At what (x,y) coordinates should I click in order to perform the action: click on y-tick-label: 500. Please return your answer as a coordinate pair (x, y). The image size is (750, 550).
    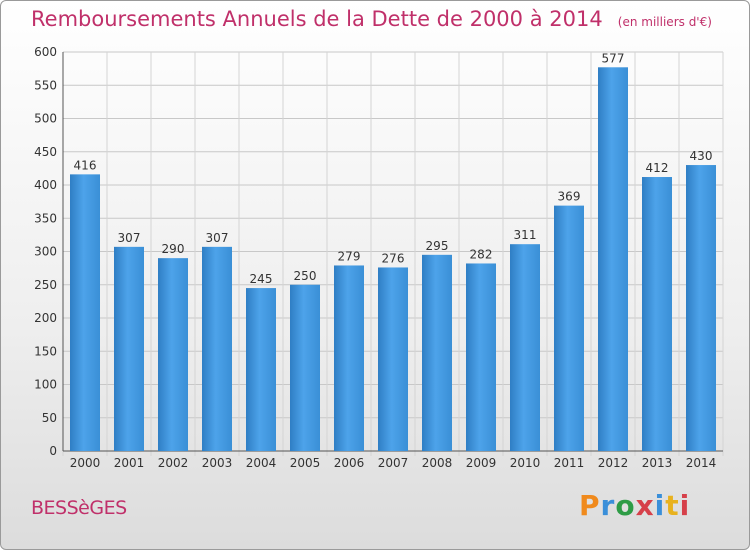
    Looking at the image, I should click on (45, 119).